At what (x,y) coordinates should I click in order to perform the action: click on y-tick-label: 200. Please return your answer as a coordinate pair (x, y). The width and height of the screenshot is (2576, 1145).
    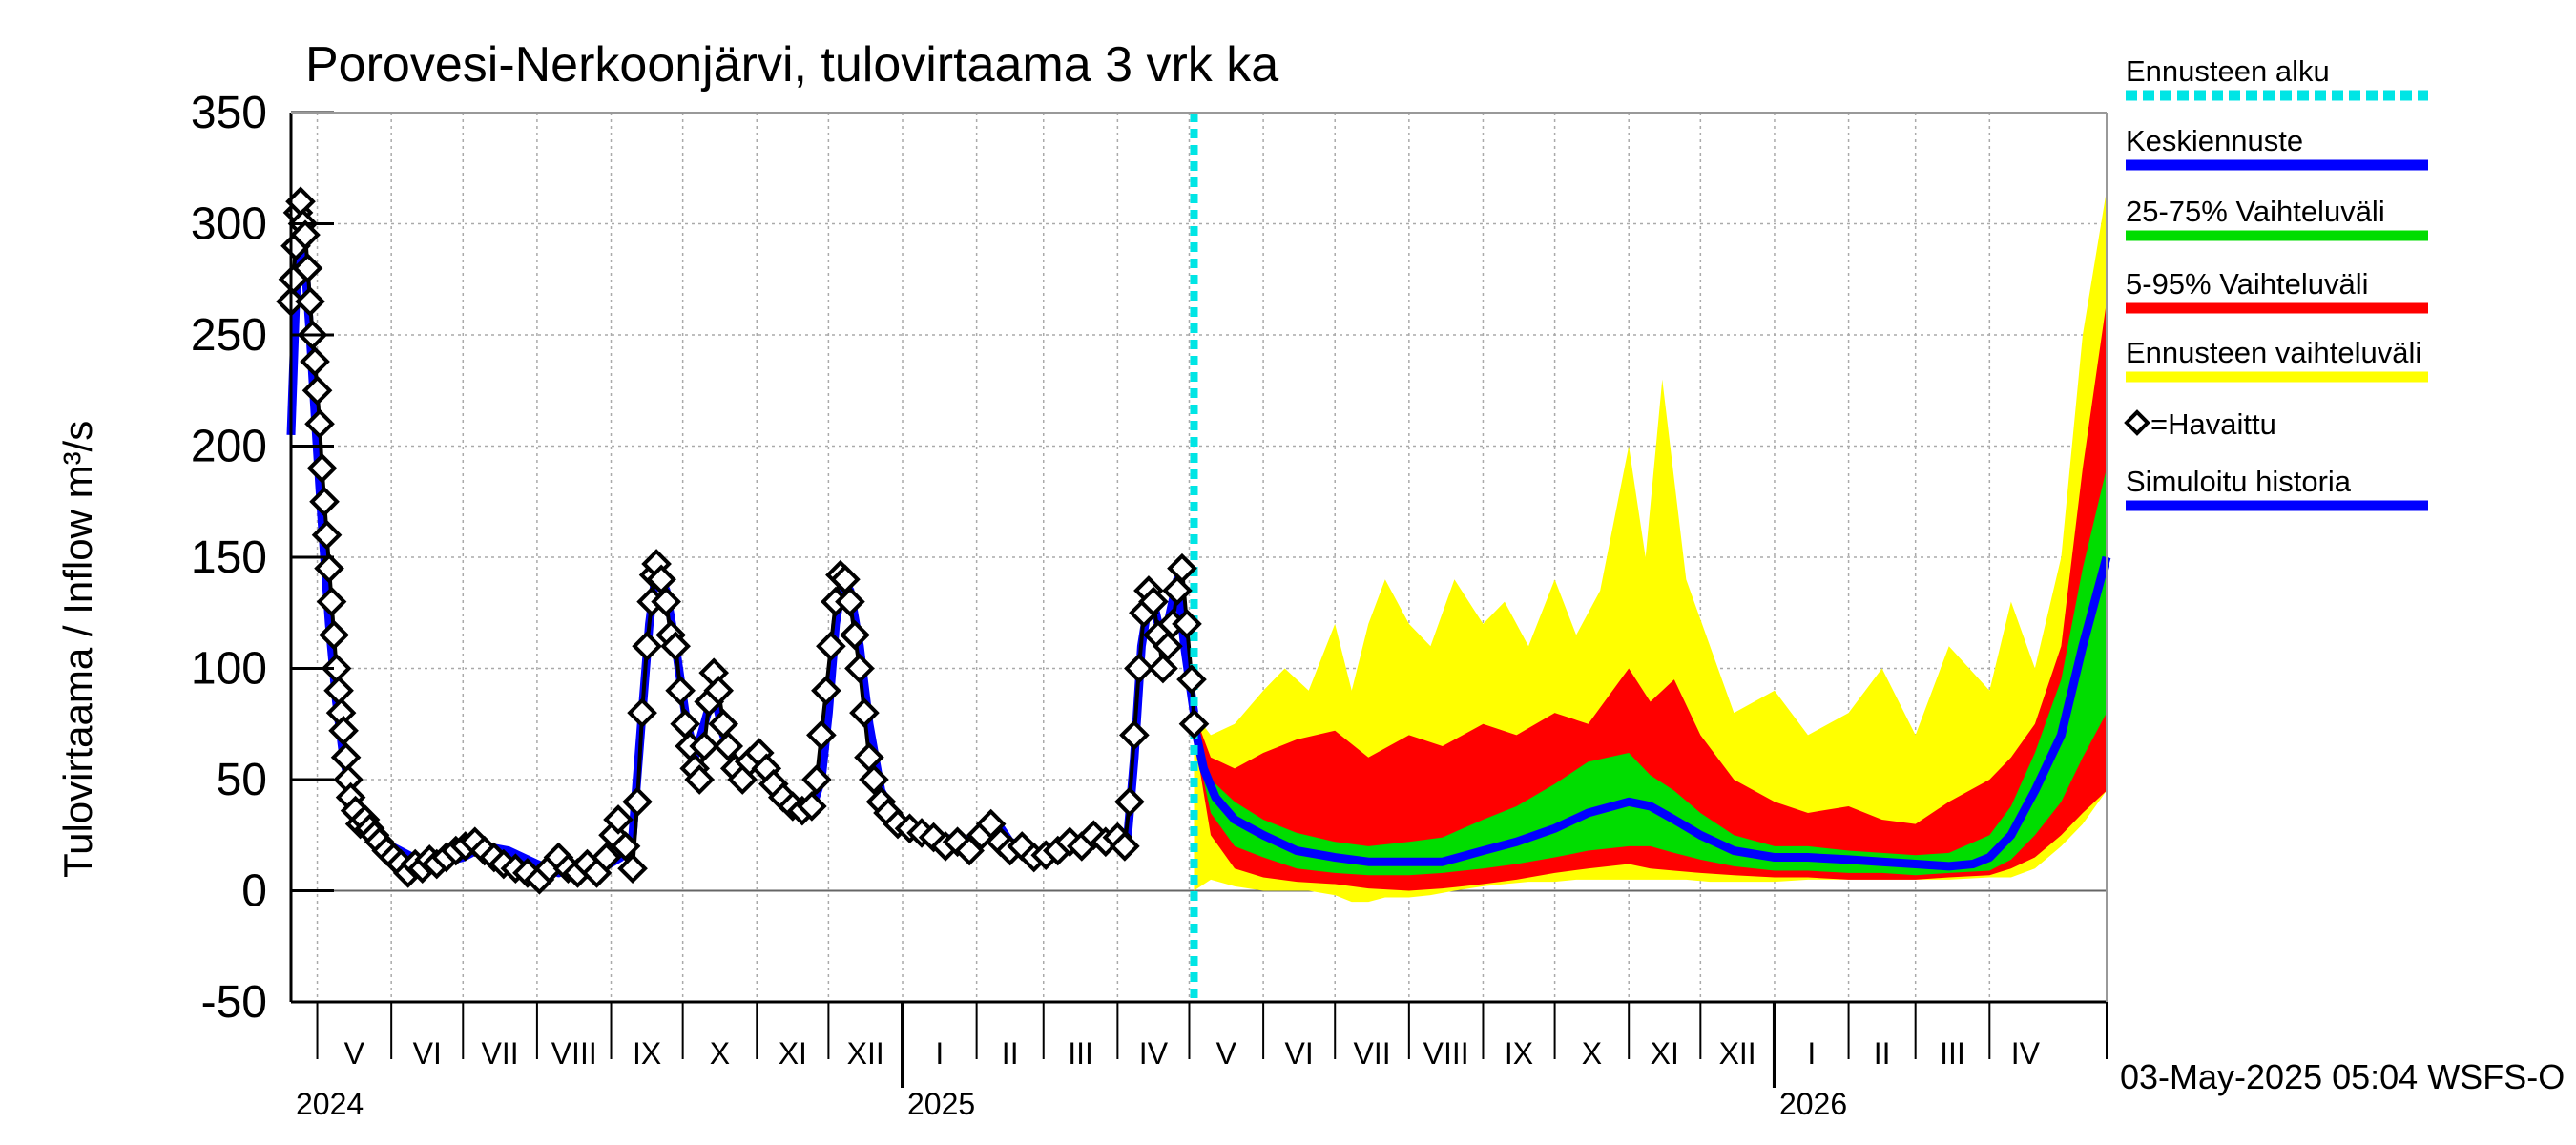
    Looking at the image, I should click on (229, 447).